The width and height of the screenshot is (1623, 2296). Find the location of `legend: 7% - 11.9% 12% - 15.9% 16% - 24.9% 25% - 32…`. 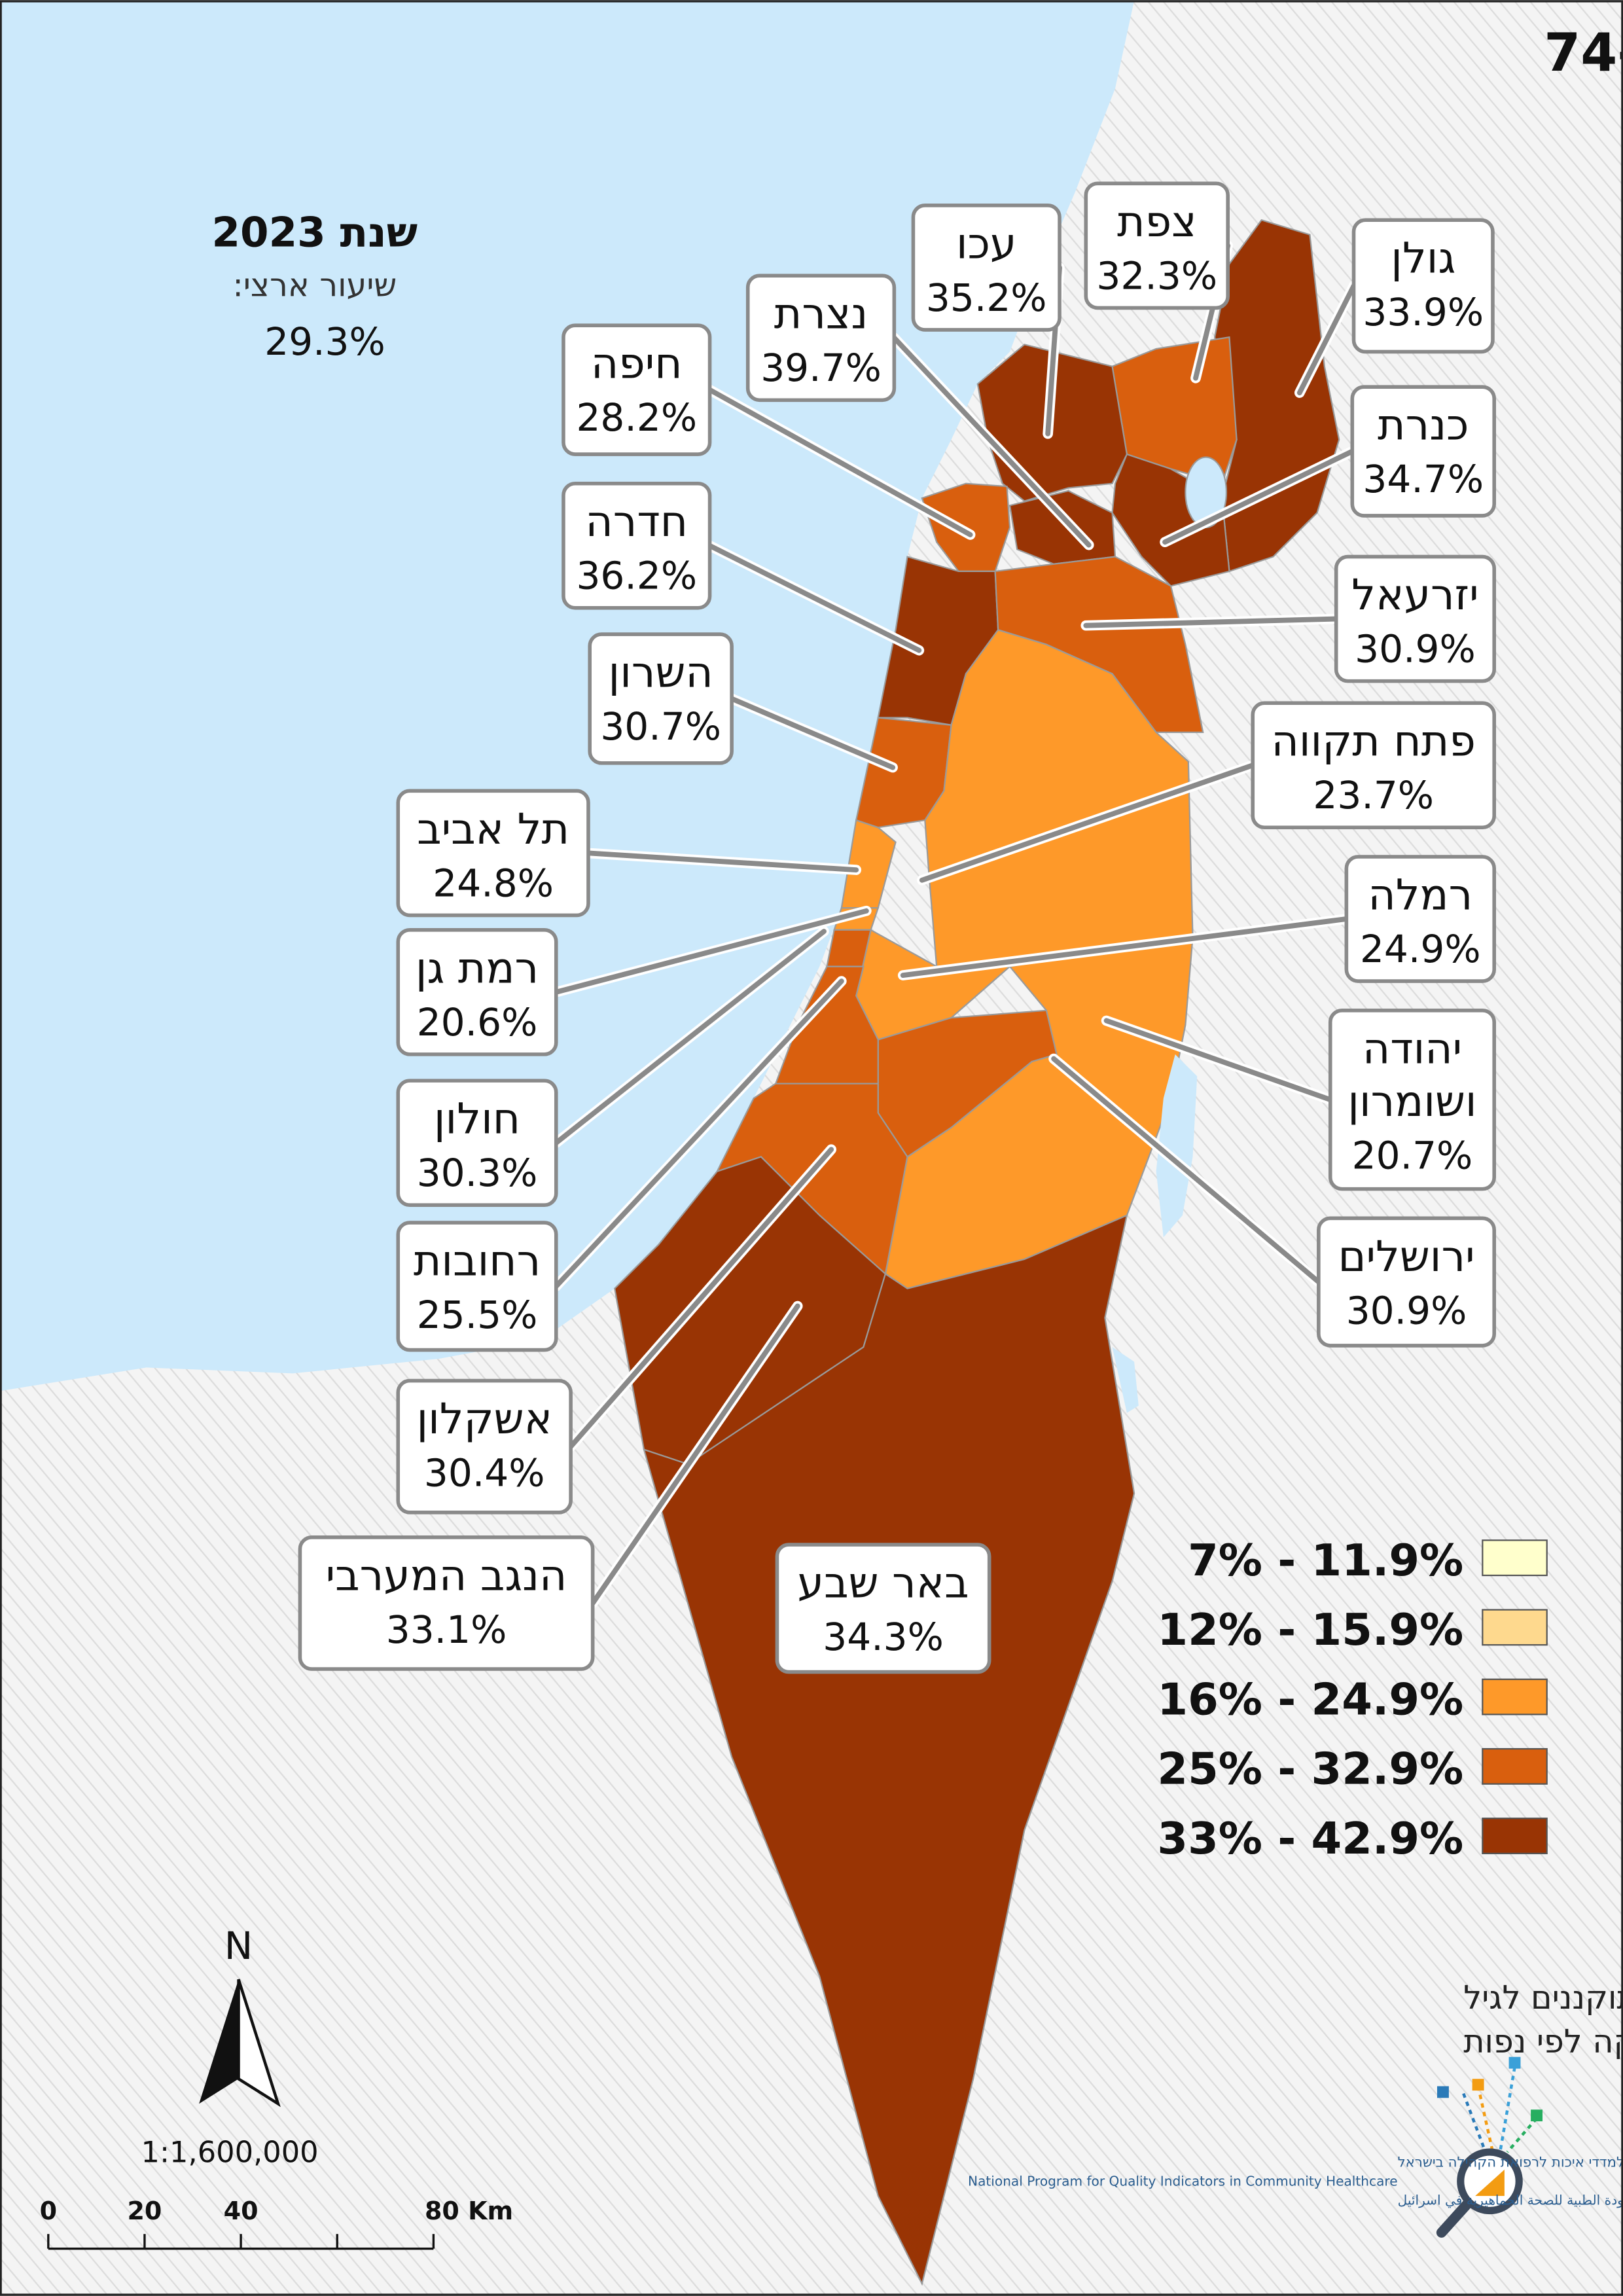

legend: 7% - 11.9% 12% - 15.9% 16% - 24.9% 25% - 32… is located at coordinates (1353, 1699).